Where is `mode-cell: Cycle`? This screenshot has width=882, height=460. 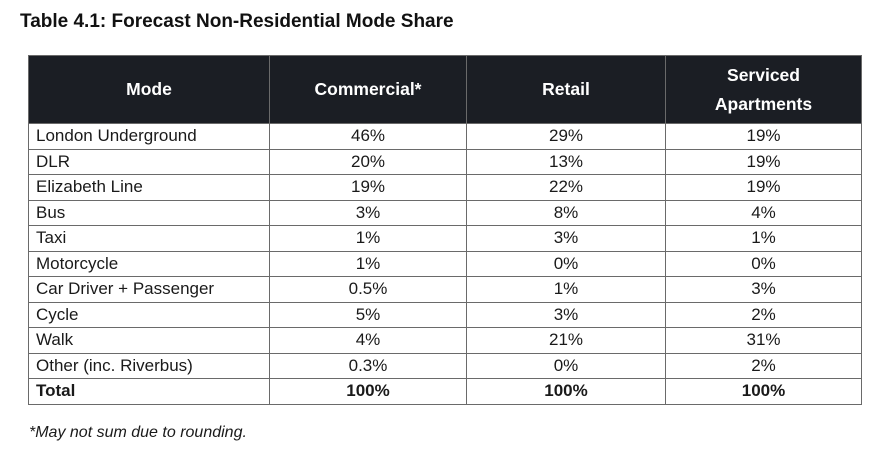 mode-cell: Cycle is located at coordinates (149, 314).